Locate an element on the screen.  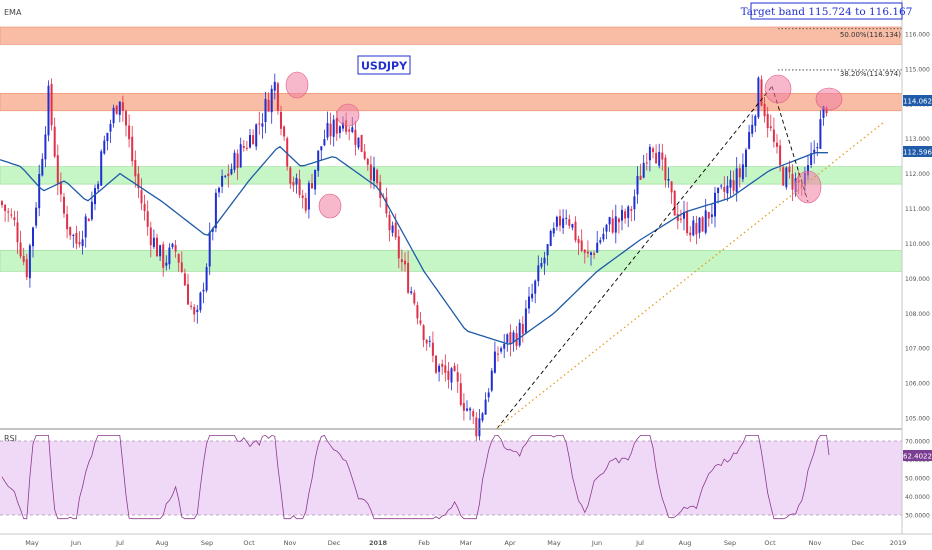
ema-indicator-label: EMA is located at coordinates (13, 12).